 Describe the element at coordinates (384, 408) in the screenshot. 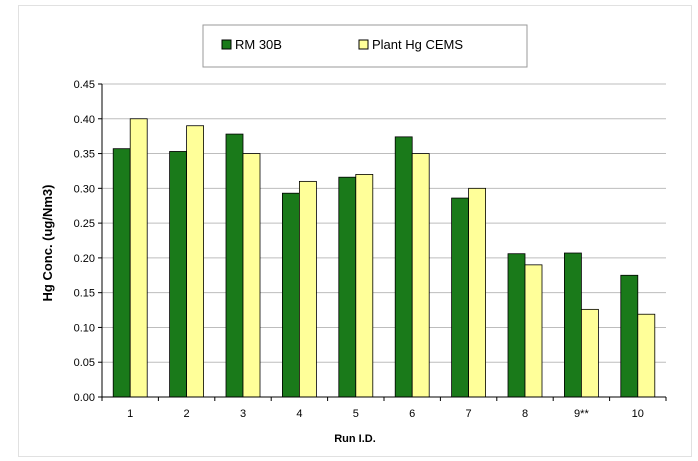

I see `x-axis-ticks: 1 2 3 4 5 6 7 8 9** 10` at that location.